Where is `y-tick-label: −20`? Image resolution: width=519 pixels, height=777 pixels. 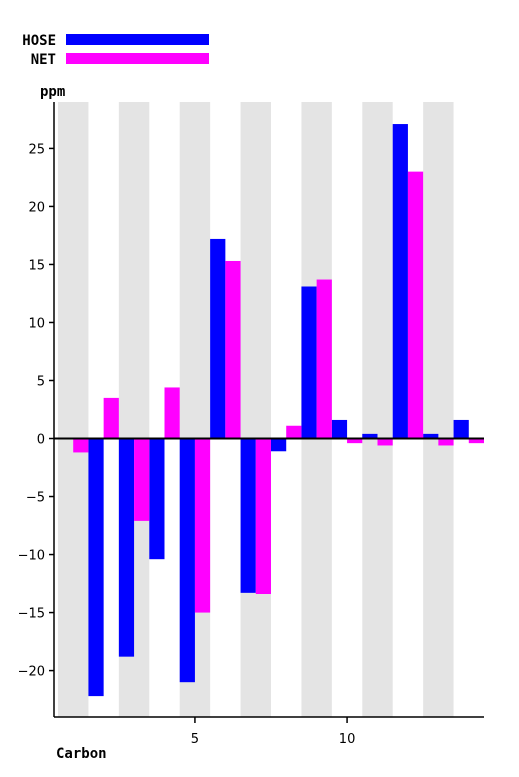
y-tick-label: −20 is located at coordinates (31, 672).